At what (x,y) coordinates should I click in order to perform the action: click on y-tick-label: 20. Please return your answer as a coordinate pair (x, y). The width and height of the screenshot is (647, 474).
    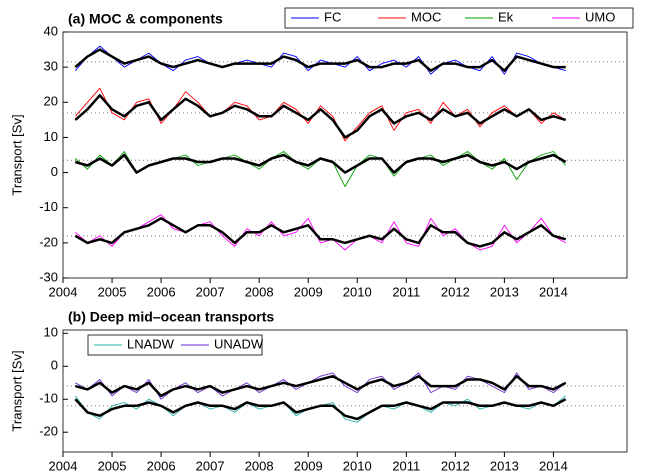
    Looking at the image, I should click on (51, 101).